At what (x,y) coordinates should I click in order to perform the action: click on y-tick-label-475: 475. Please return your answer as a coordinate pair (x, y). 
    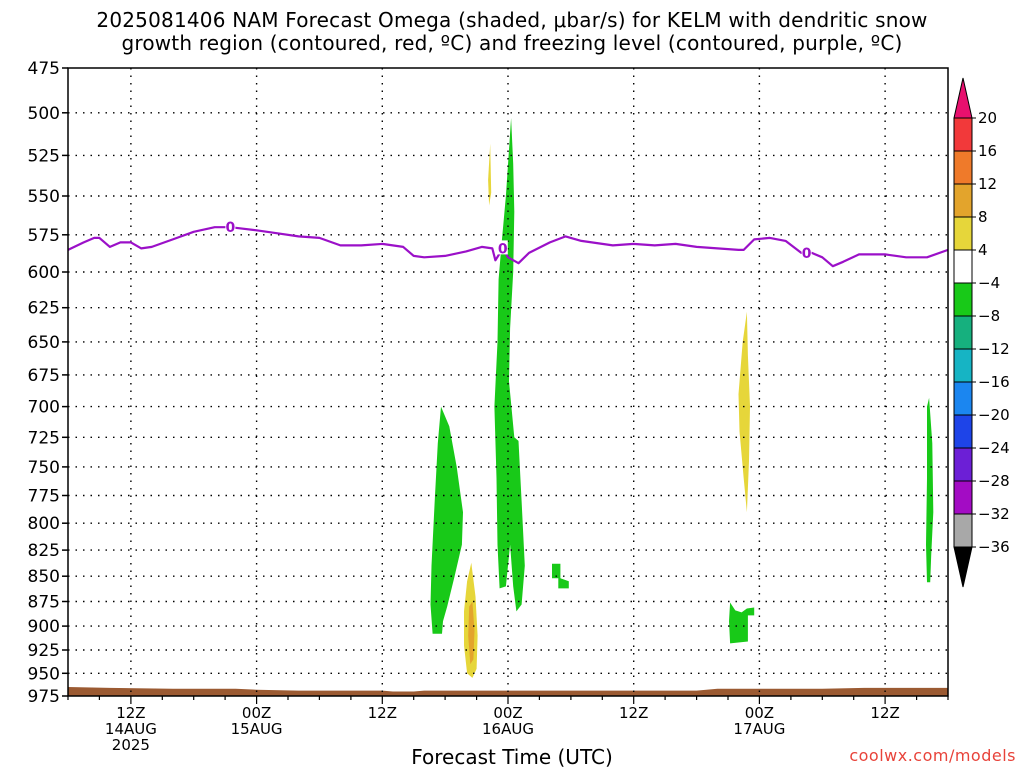
    Looking at the image, I should click on (44, 69).